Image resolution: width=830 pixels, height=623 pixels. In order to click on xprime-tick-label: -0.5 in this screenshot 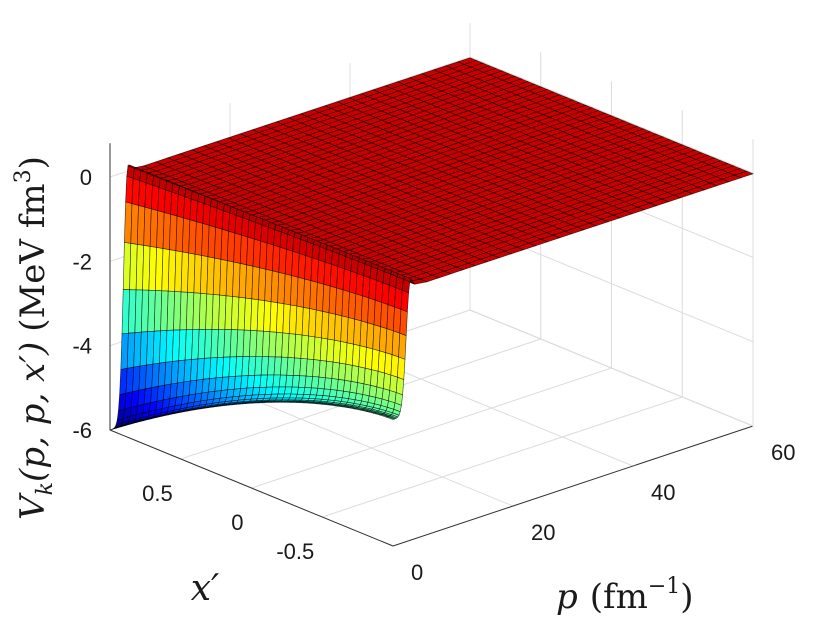, I will do `click(295, 551)`.